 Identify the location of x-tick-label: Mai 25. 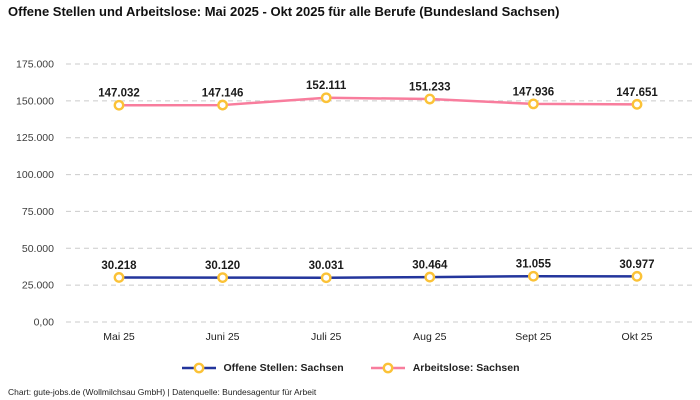
(119, 337).